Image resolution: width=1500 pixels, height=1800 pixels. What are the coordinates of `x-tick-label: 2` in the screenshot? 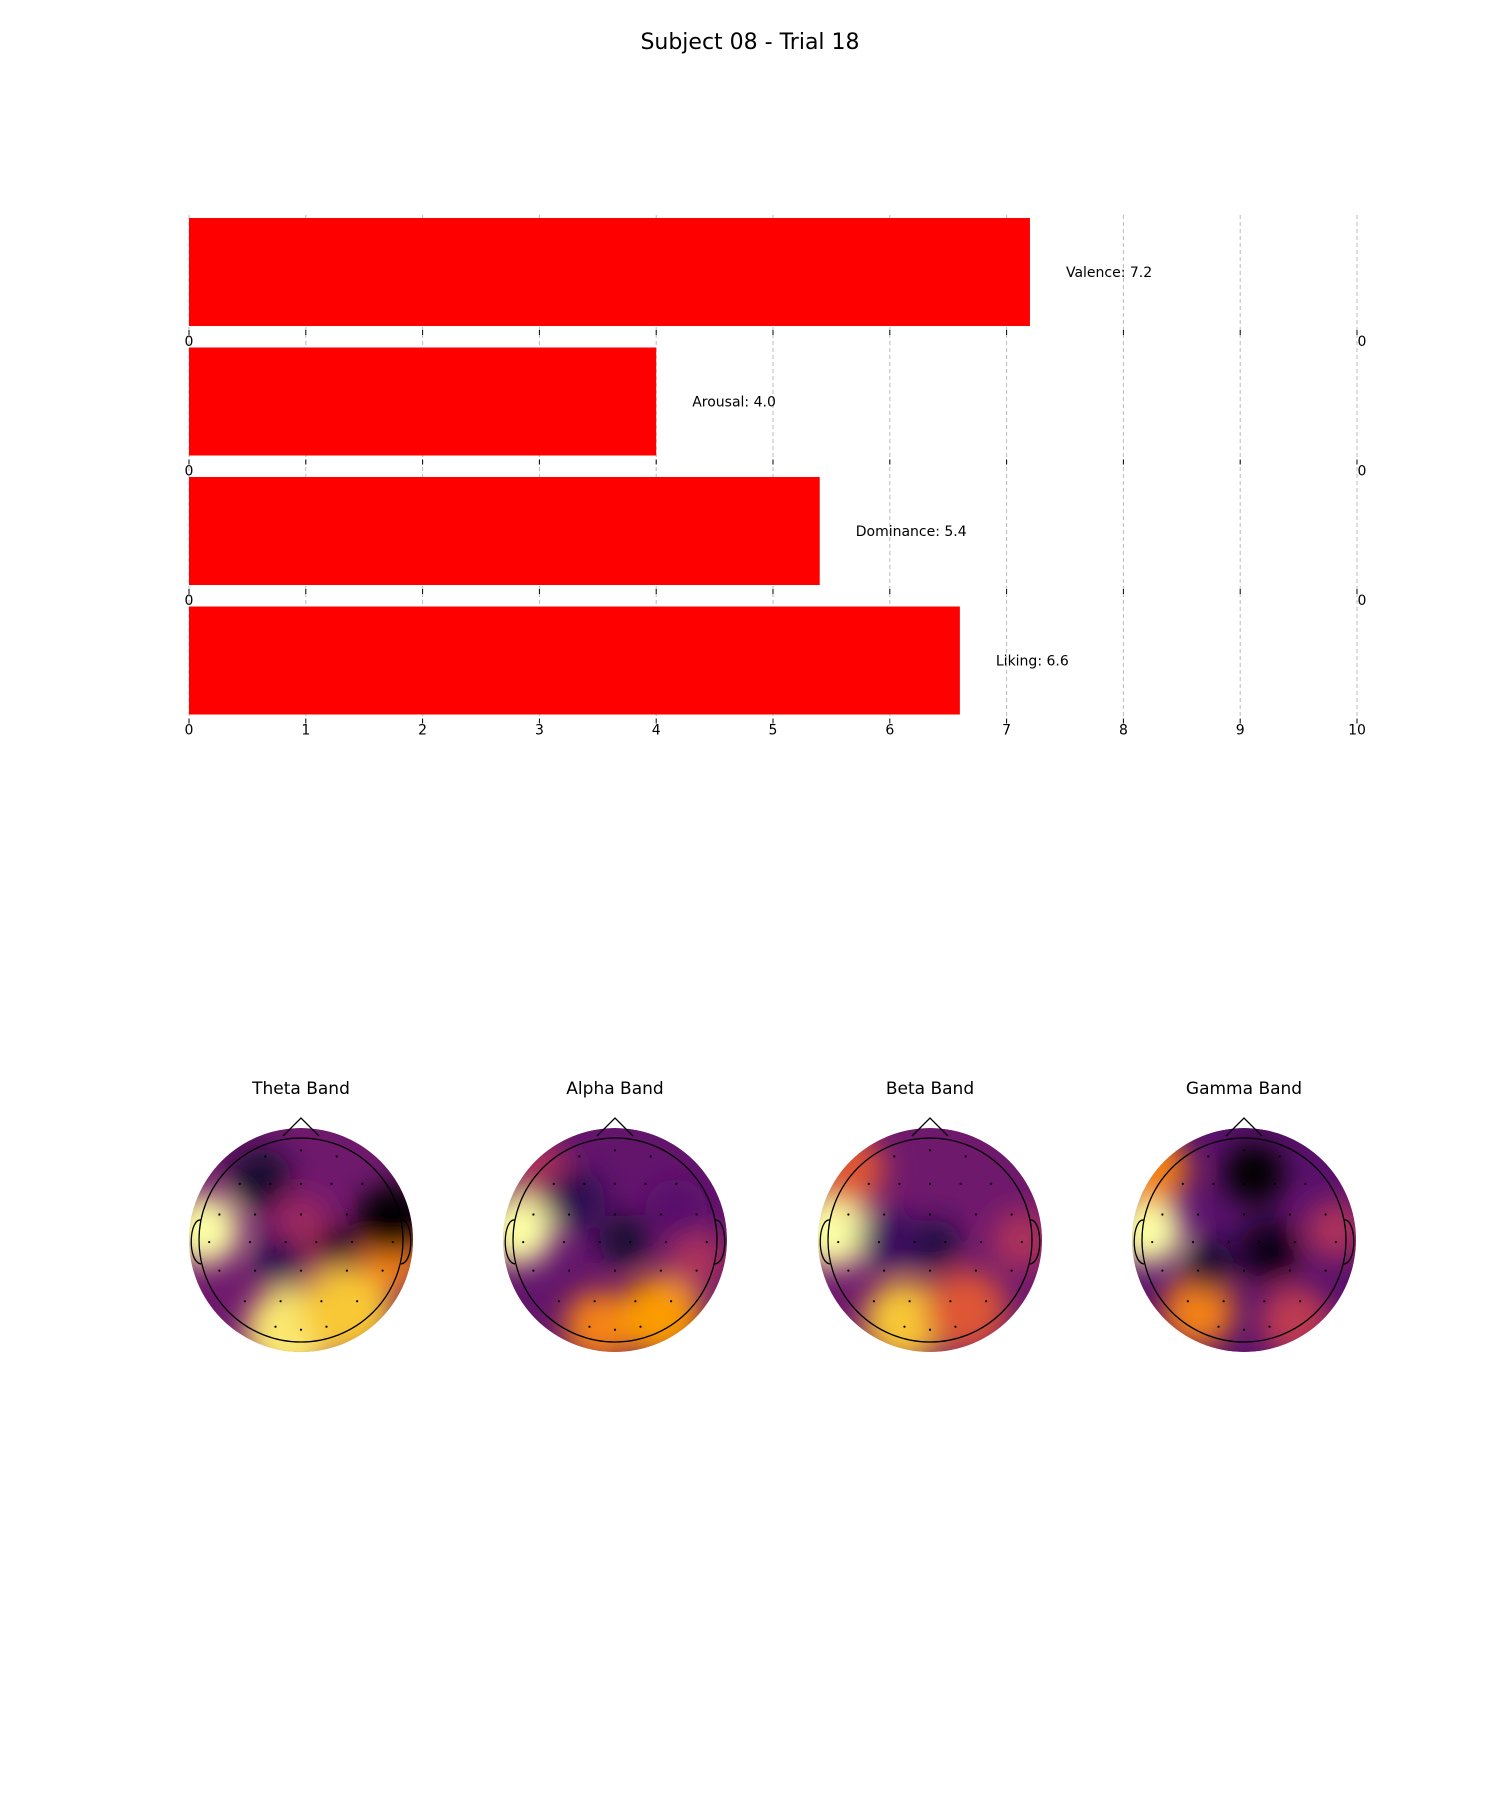 It's located at (422, 731).